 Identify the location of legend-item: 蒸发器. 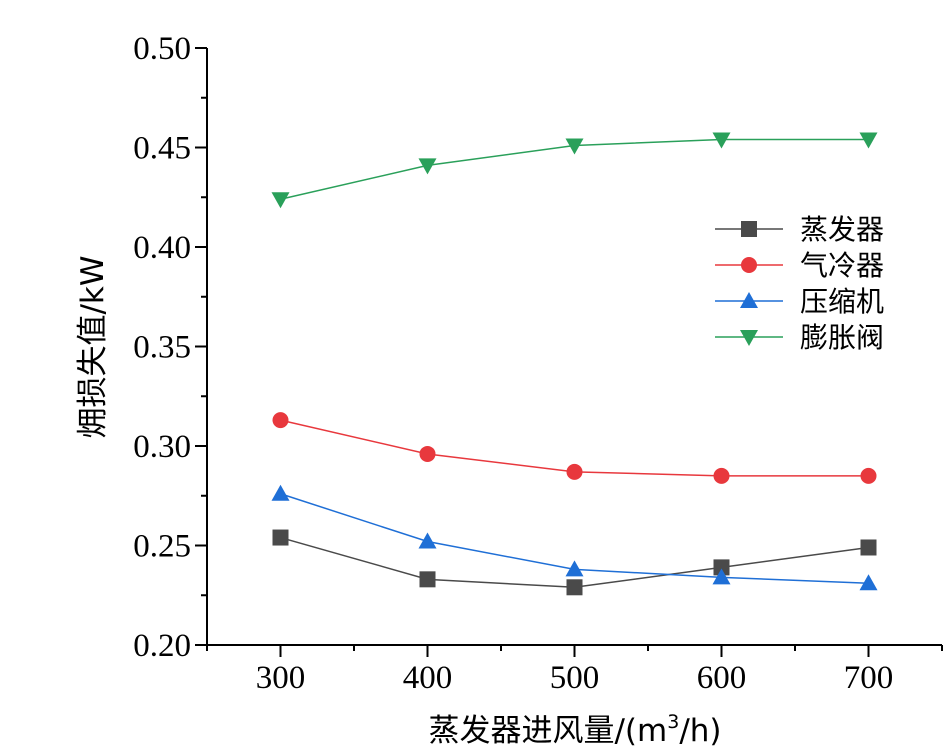
(799, 229).